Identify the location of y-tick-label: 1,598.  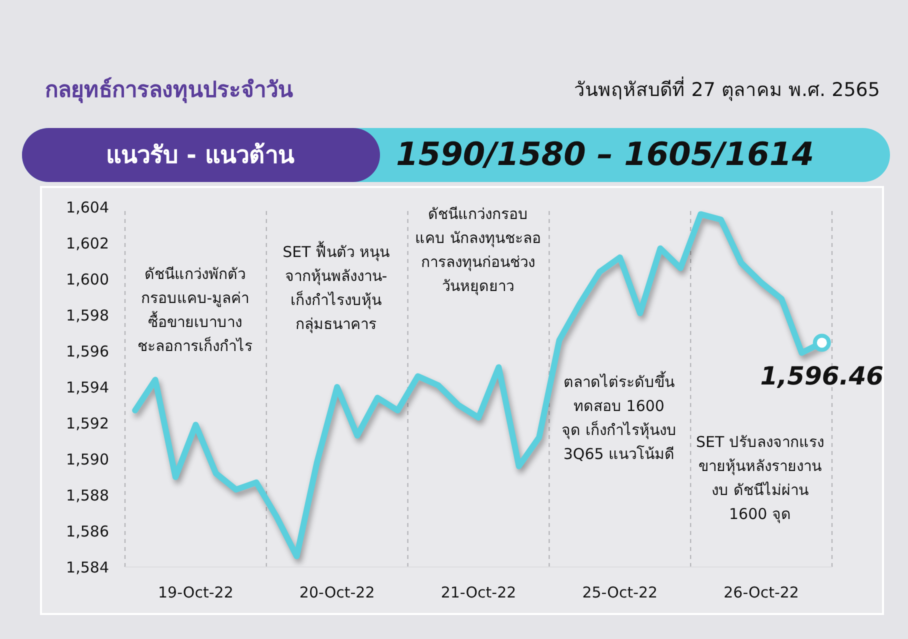
(87, 315).